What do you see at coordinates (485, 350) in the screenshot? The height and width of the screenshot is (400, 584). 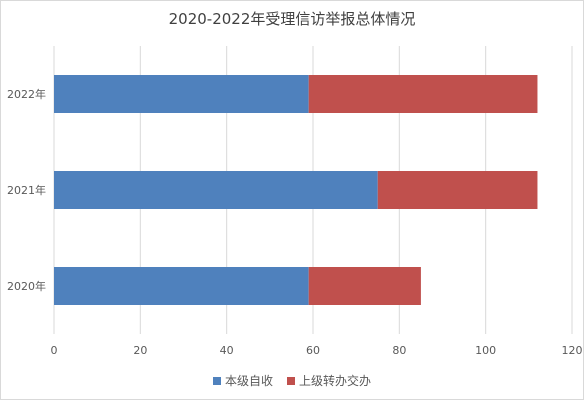 I see `x-tick-label-5: 100` at bounding box center [485, 350].